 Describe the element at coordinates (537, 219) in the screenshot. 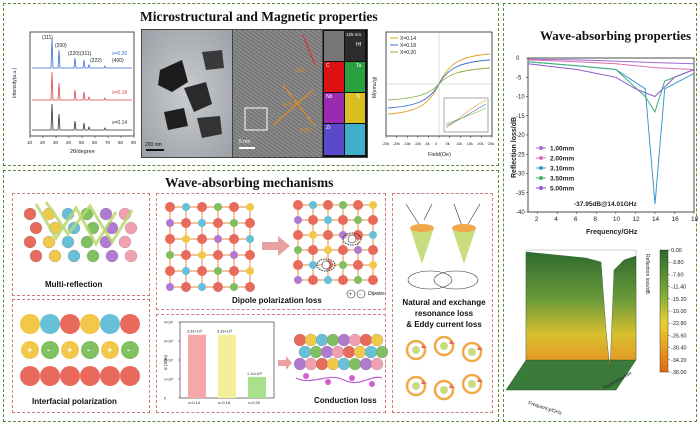

I see `rl-xtick: 2` at that location.